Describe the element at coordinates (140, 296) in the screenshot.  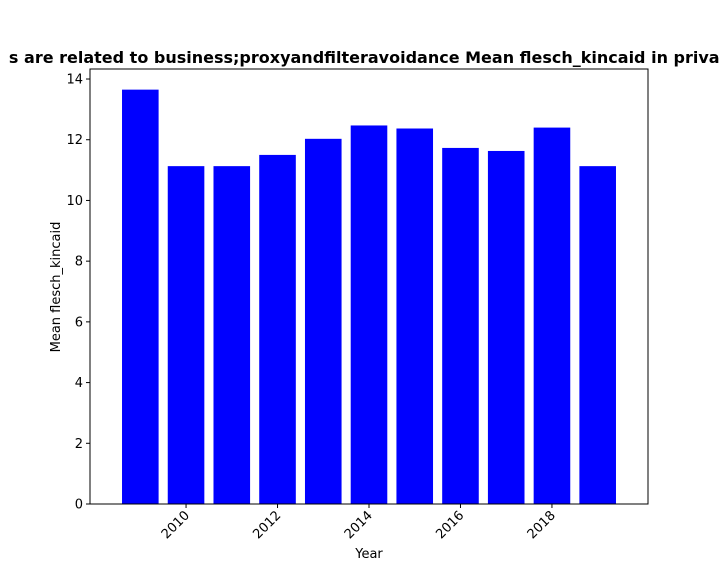
I see `bar-2009` at that location.